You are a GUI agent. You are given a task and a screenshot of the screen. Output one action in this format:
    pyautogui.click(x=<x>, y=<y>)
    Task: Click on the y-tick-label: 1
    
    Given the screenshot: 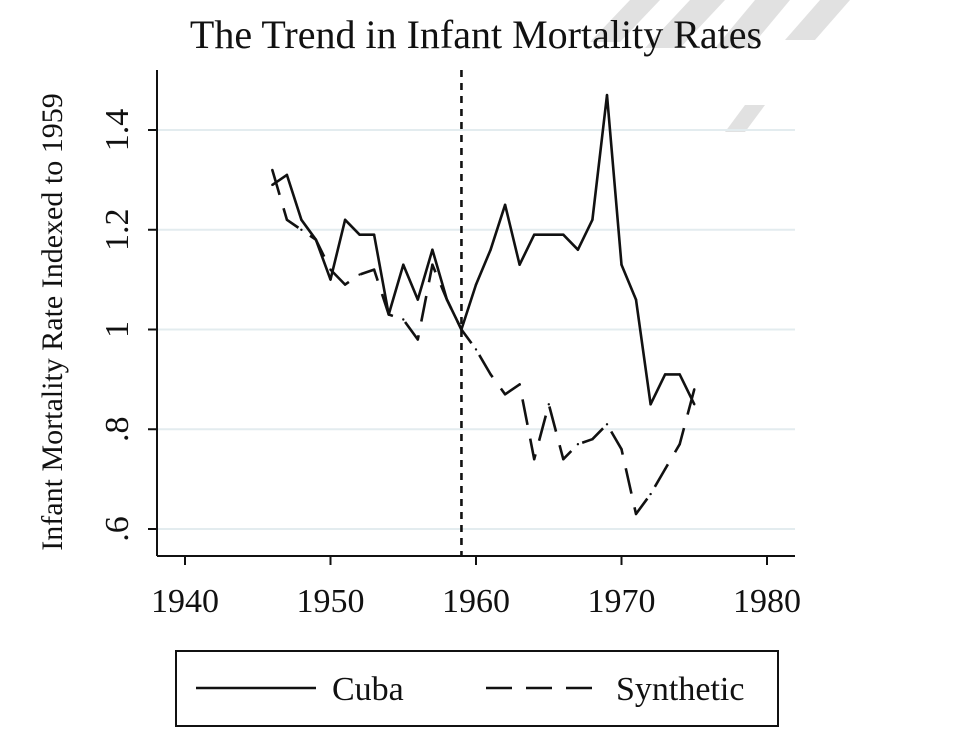 What is the action you would take?
    pyautogui.click(x=117, y=329)
    